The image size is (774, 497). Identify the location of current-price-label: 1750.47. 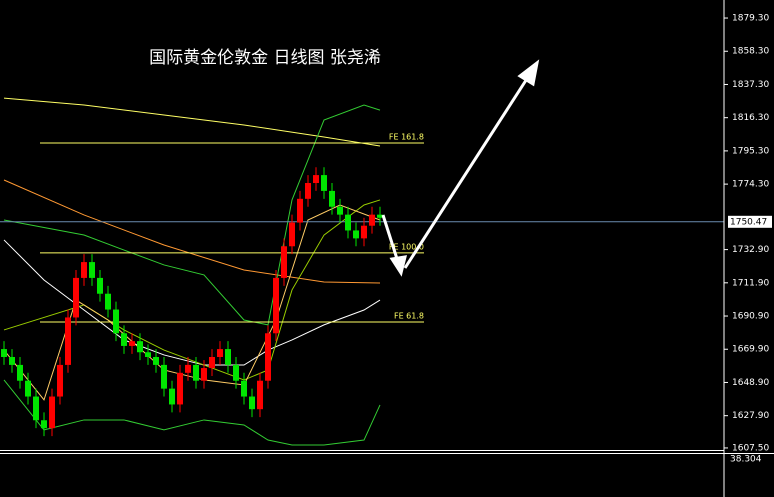
(748, 222).